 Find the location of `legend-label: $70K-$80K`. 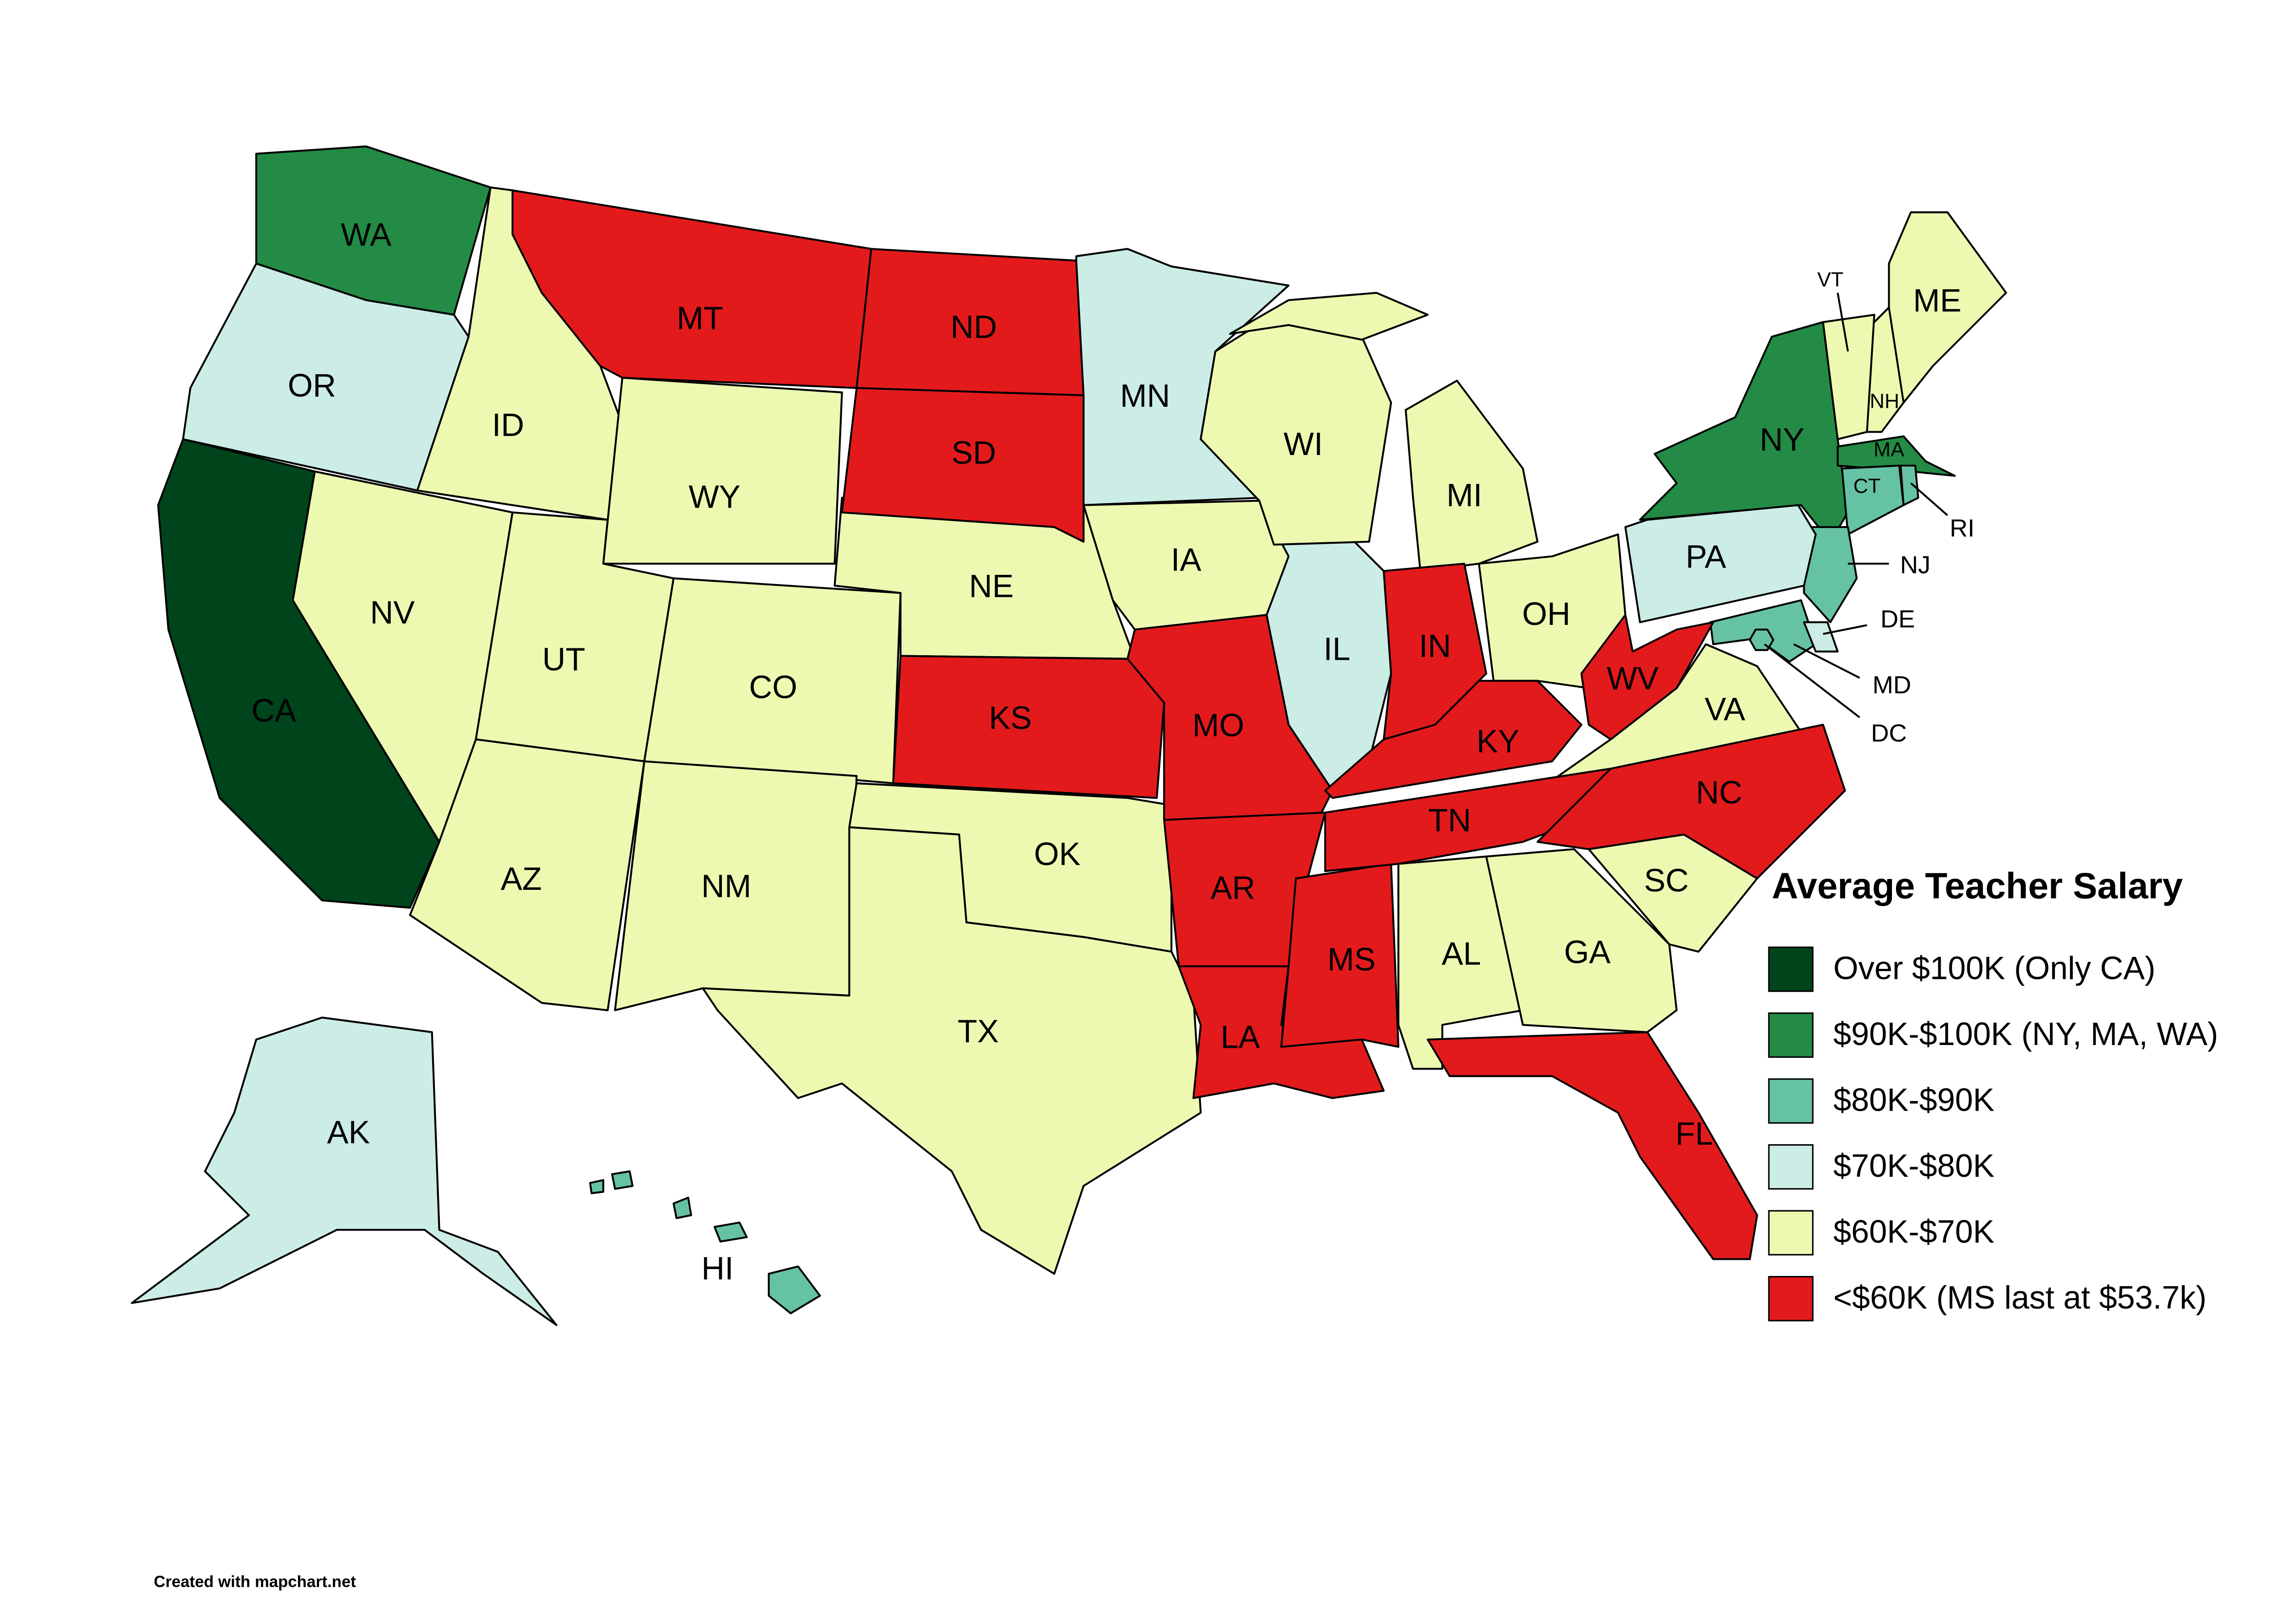

legend-label: $70K-$80K is located at coordinates (1913, 1165).